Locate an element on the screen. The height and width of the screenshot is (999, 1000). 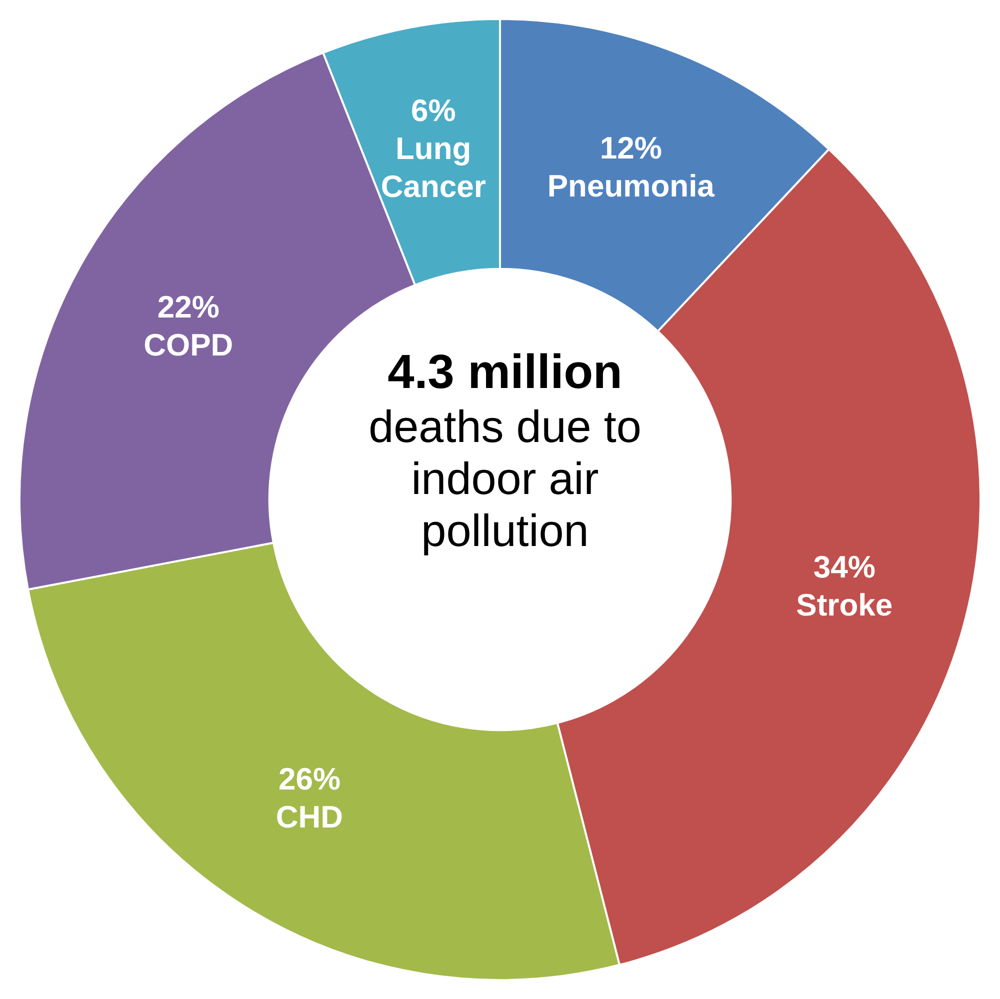
text: 4.3 million is located at coordinates (505, 373).